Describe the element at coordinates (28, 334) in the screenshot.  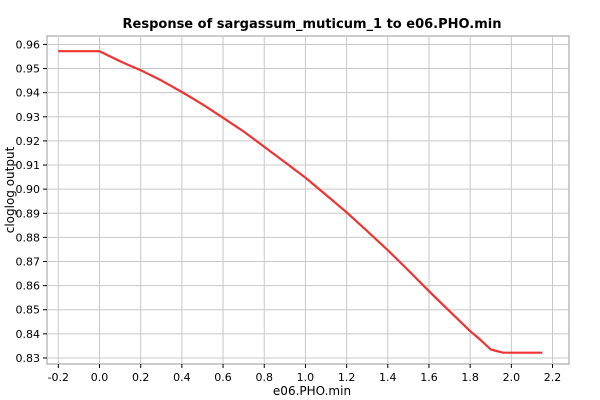
I see `y-tick-label: 0.84` at that location.